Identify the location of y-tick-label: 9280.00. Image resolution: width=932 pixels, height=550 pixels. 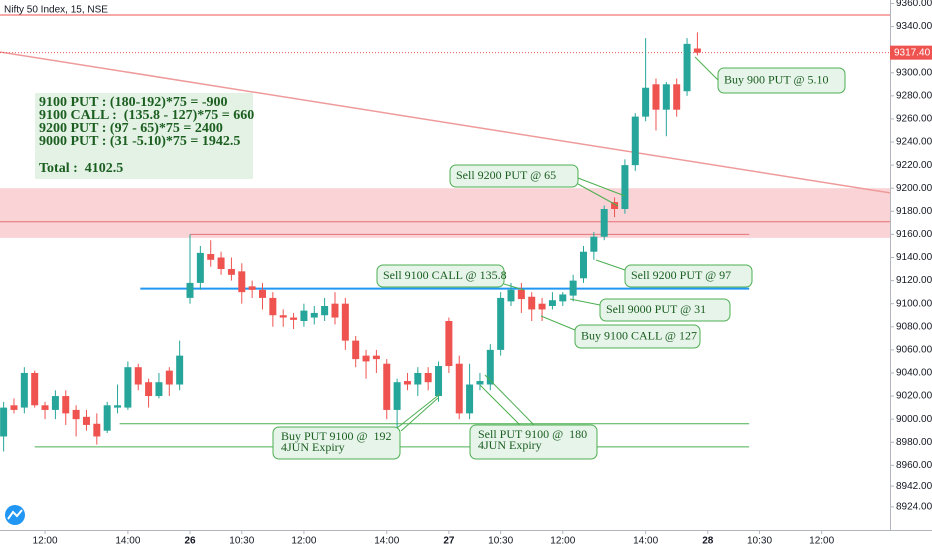
(914, 95).